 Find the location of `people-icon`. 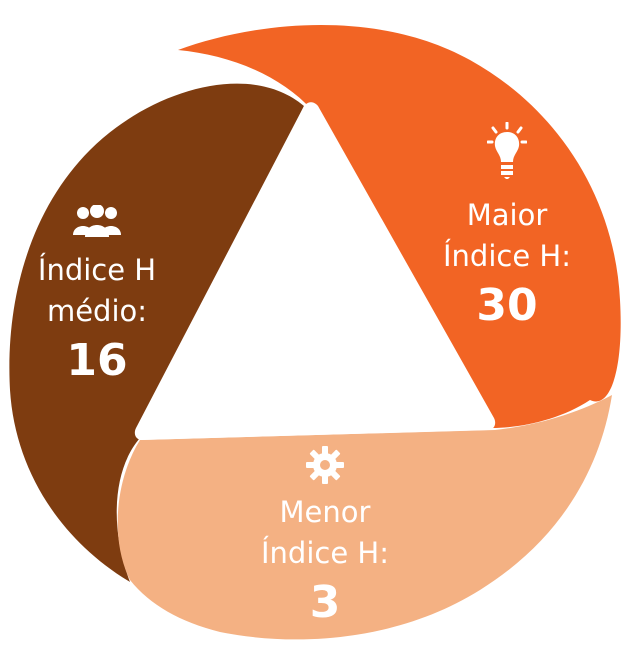

people-icon is located at coordinates (97, 221).